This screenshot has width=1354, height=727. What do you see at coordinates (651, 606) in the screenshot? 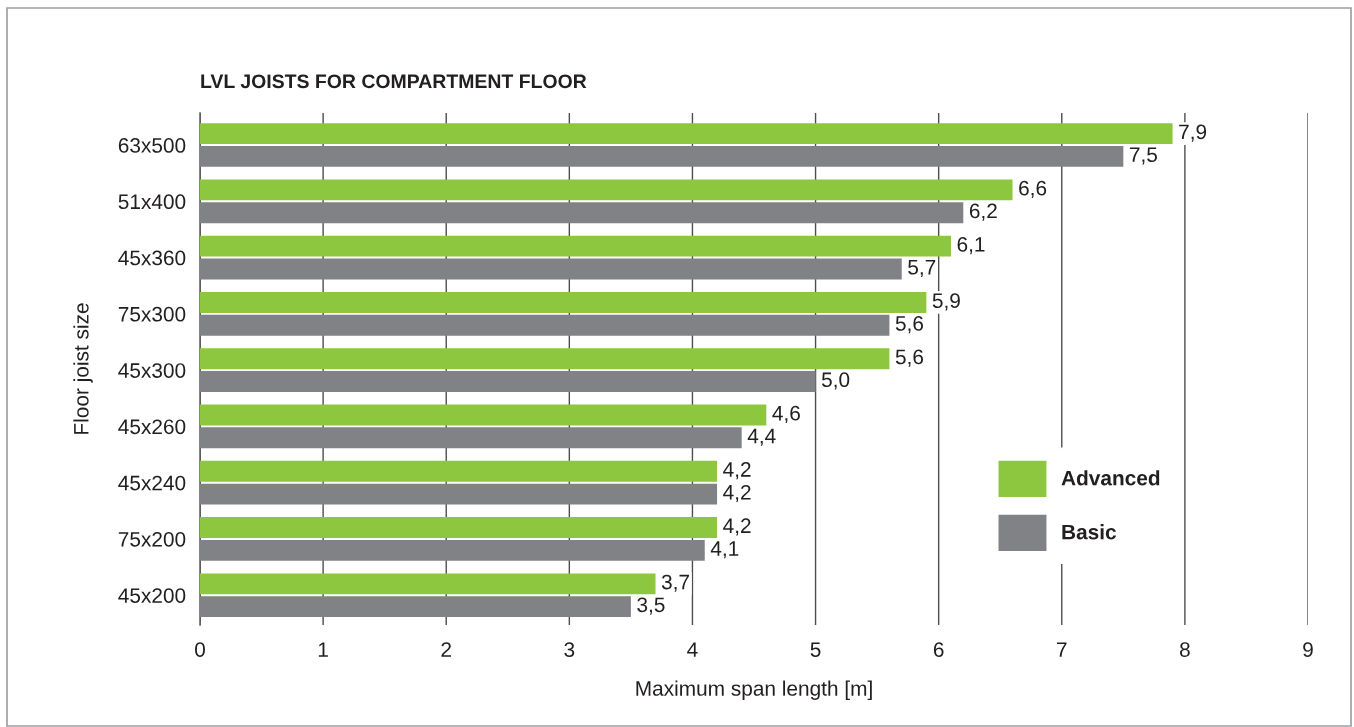
I see `data-label: 3,5` at bounding box center [651, 606].